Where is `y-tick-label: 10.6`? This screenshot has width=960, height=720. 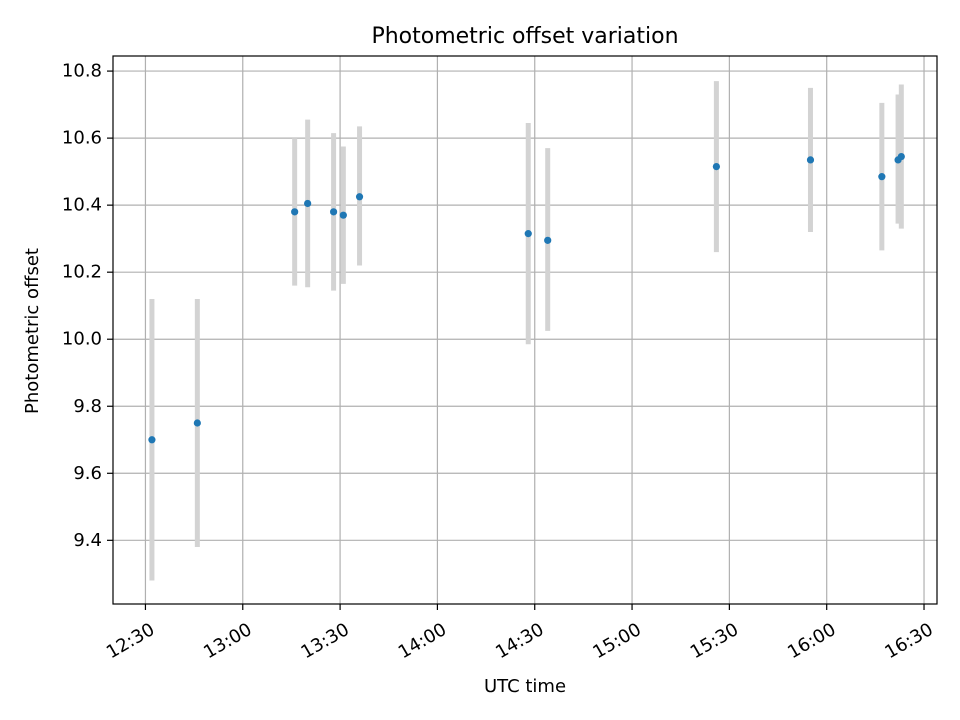 y-tick-label: 10.6 is located at coordinates (82, 138).